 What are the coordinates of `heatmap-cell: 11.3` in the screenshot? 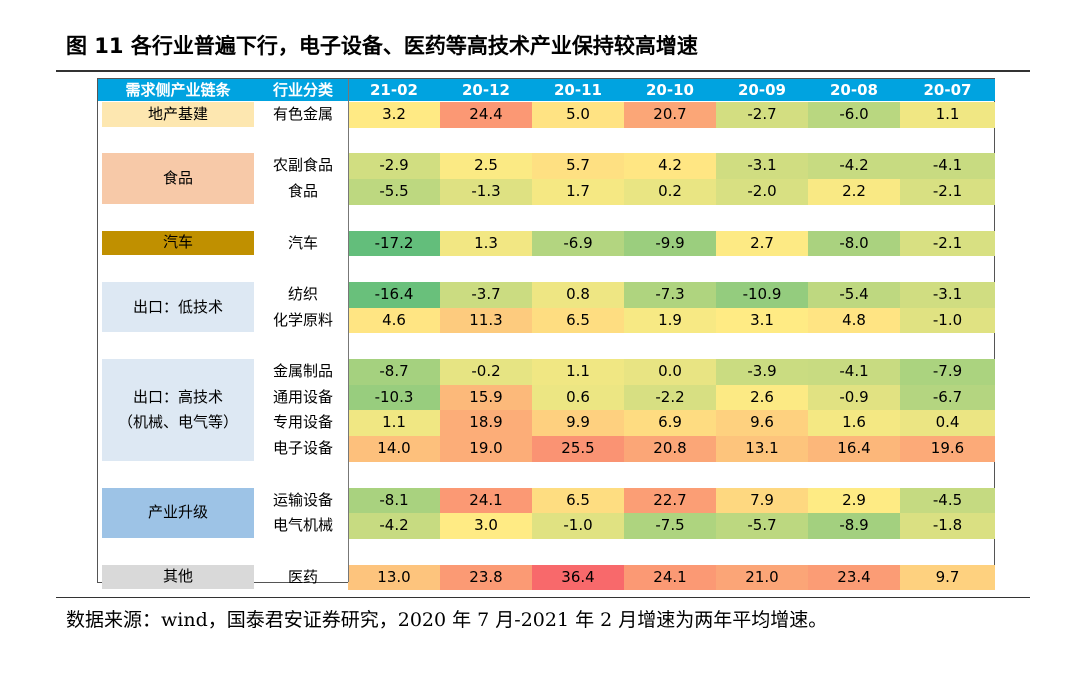 It's located at (486, 320).